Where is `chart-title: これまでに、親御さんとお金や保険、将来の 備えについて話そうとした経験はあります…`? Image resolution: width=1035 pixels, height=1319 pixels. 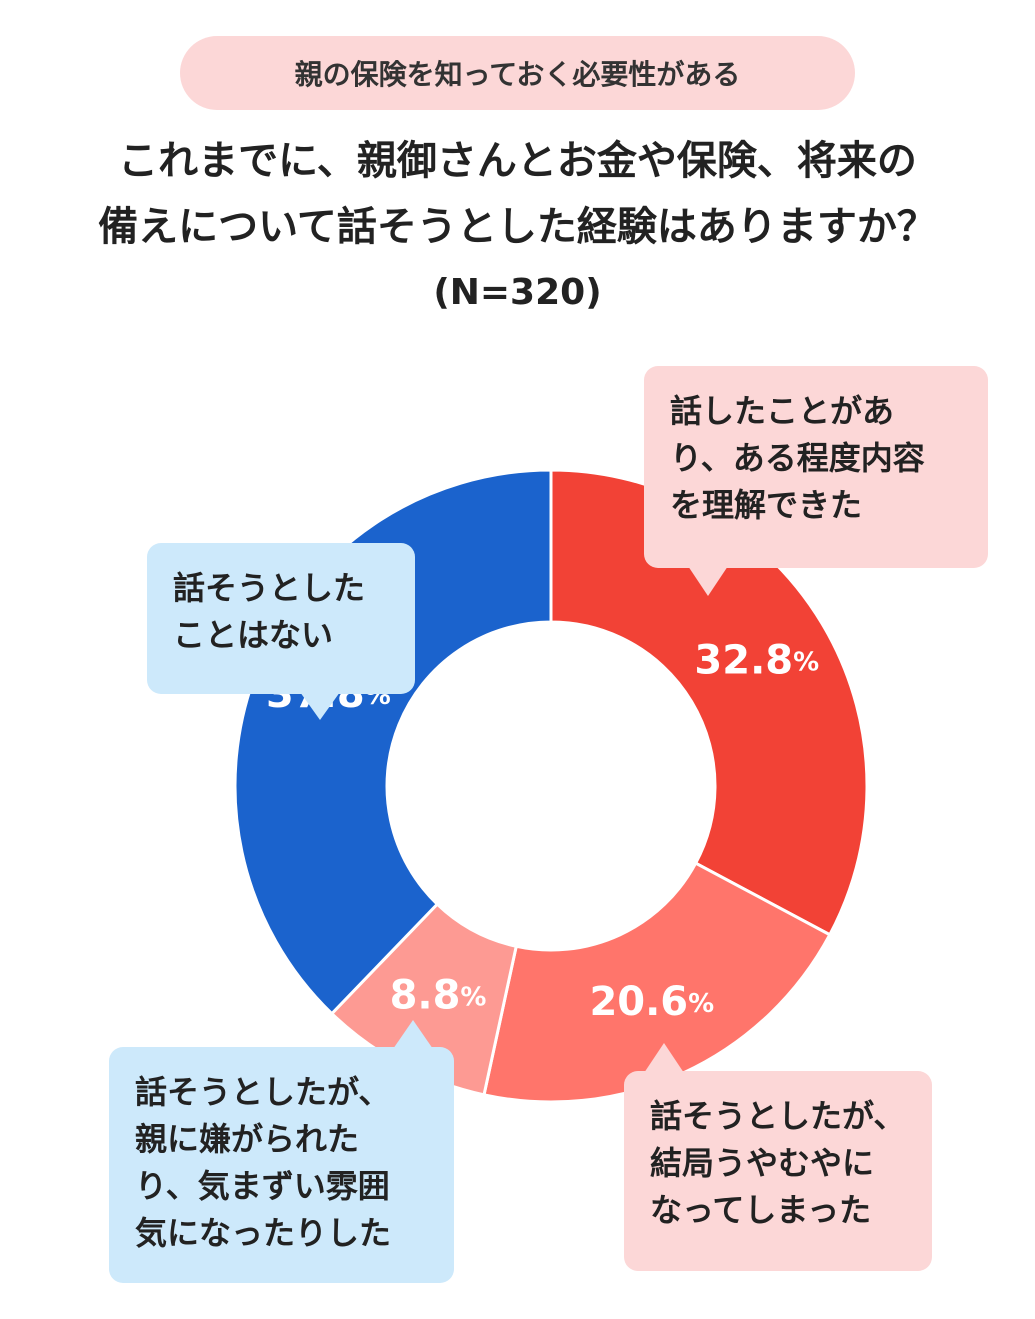 chart-title: これまでに、親御さんとお金や保険、将来の 備えについて話そうとした経験はあります… is located at coordinates (517, 194).